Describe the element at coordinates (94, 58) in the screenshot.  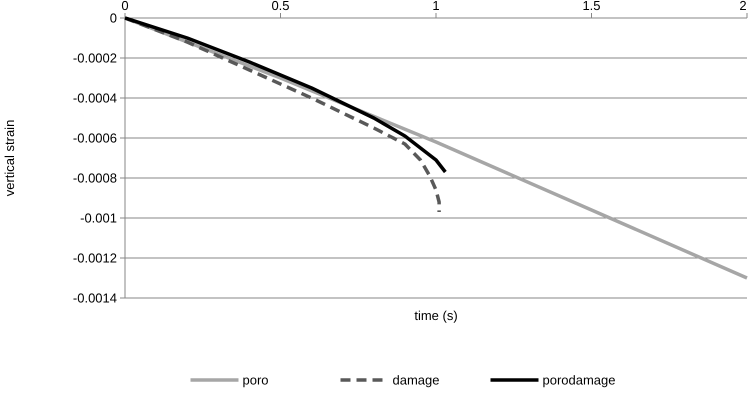
I see `y-tick-label: -0.0002` at that location.